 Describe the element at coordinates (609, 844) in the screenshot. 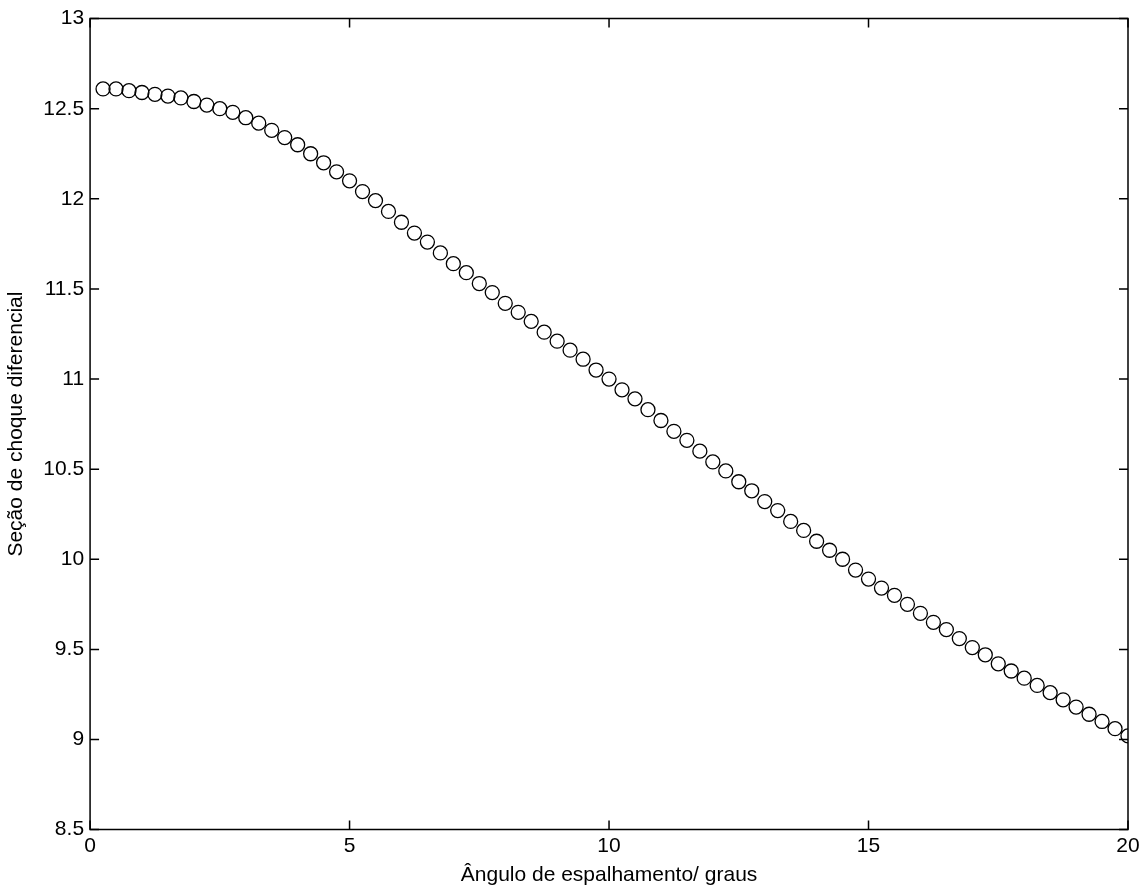

I see `x-tick-label: 10` at that location.